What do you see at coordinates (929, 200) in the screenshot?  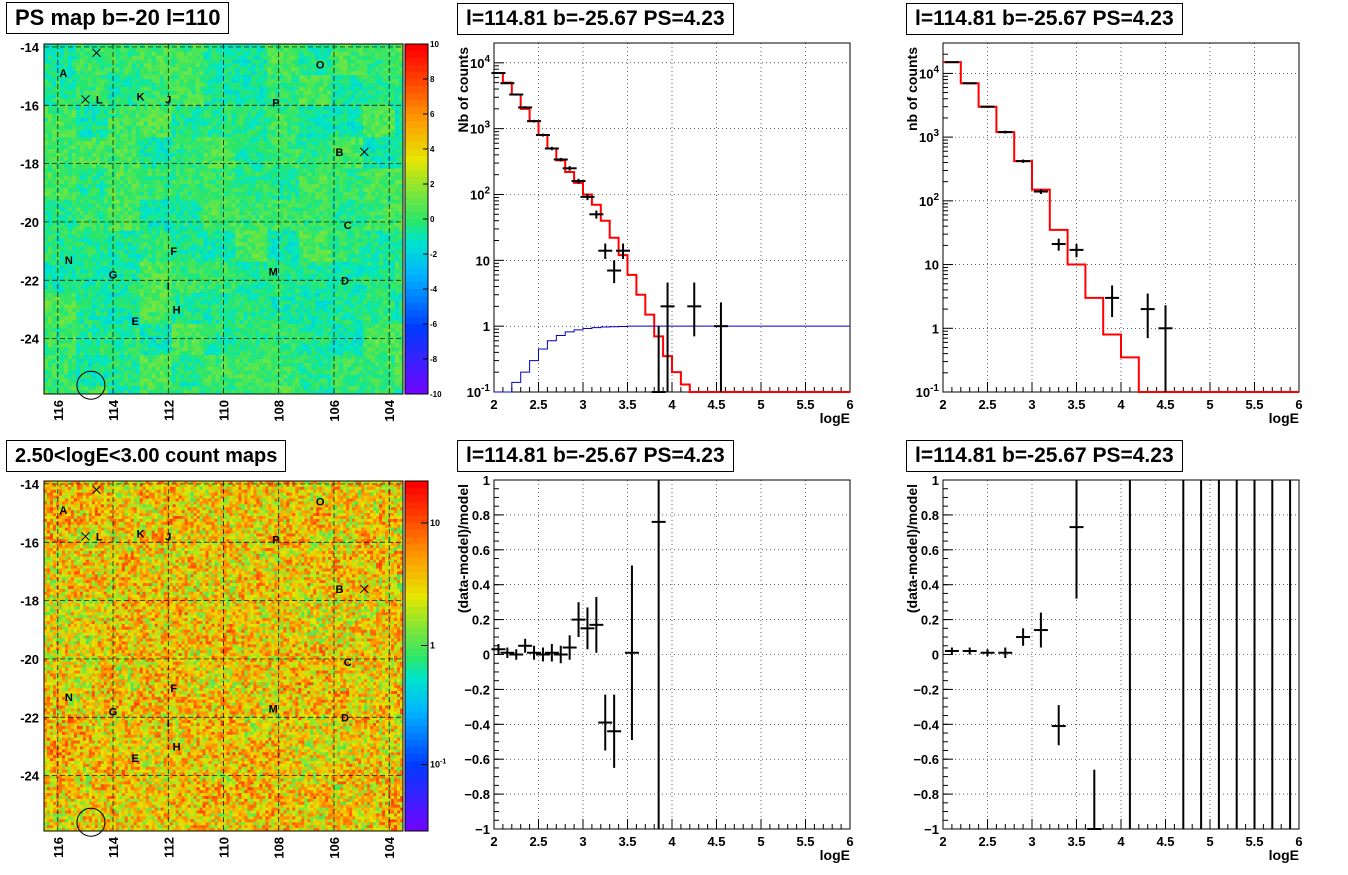 I see `y-tick-label: 10²` at bounding box center [929, 200].